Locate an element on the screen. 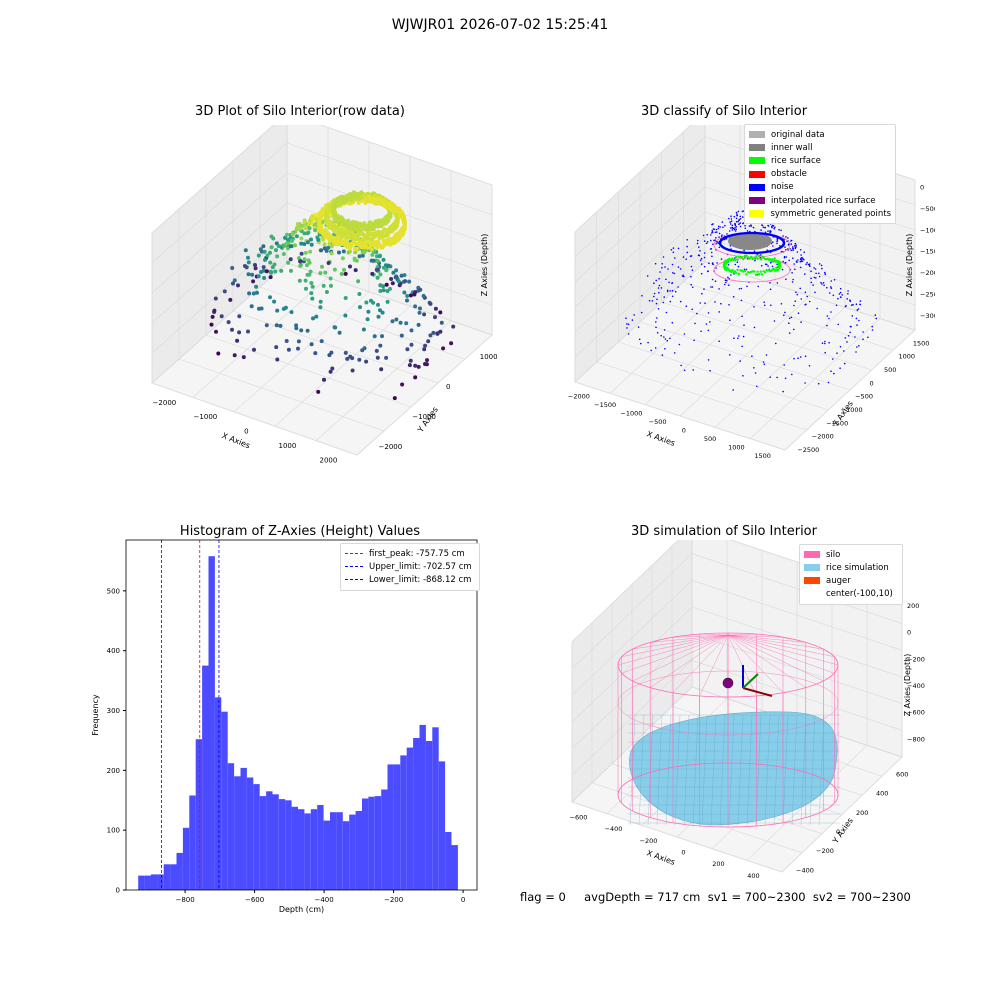  panel2-title: 3D classify of Silo Interior is located at coordinates (724, 111).